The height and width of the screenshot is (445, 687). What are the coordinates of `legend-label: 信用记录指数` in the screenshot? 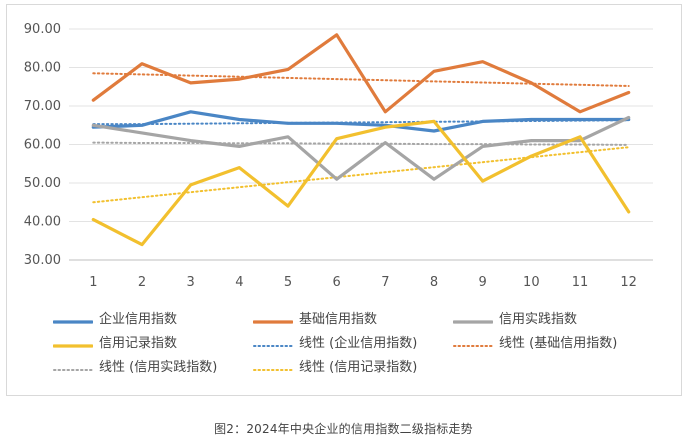 It's located at (138, 343).